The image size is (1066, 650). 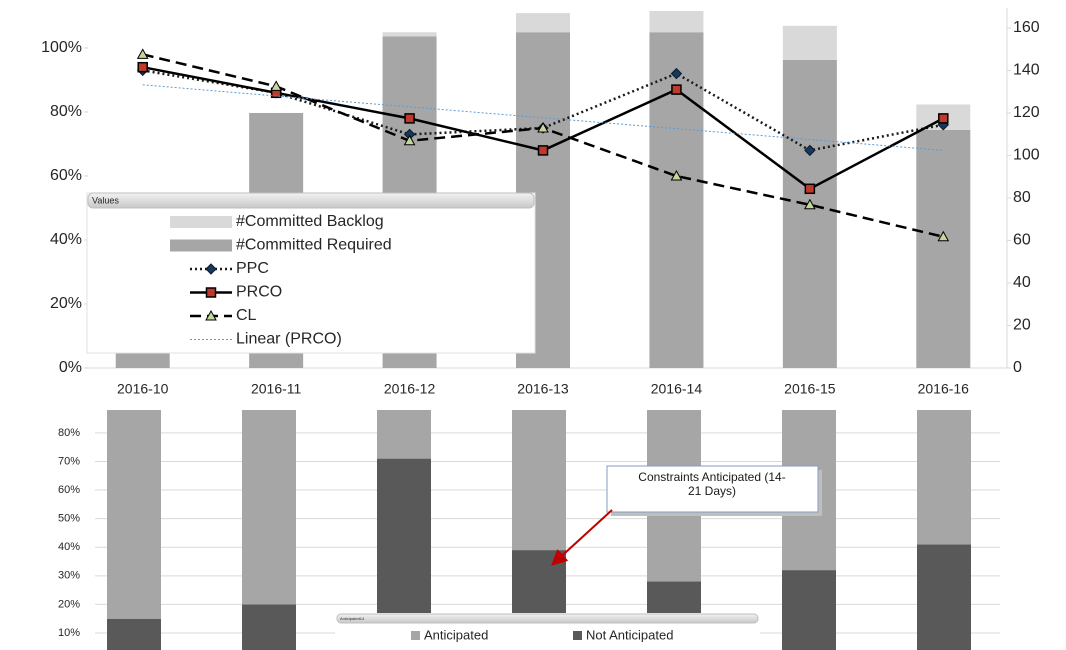 I want to click on y-tick-label: 100%, so click(x=61, y=47).